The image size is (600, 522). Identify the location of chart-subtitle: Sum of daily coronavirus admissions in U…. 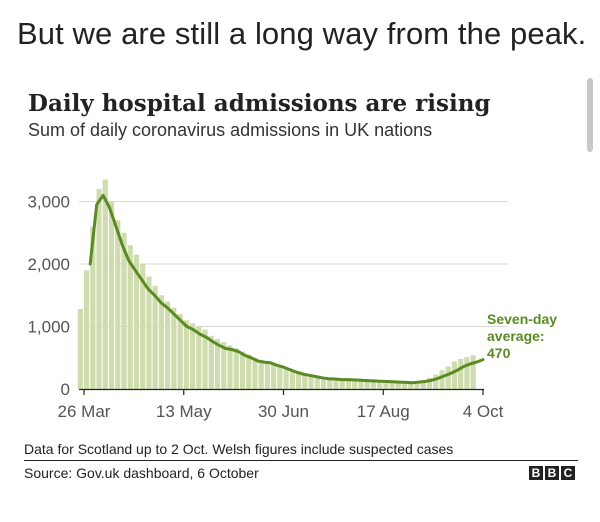
(230, 130).